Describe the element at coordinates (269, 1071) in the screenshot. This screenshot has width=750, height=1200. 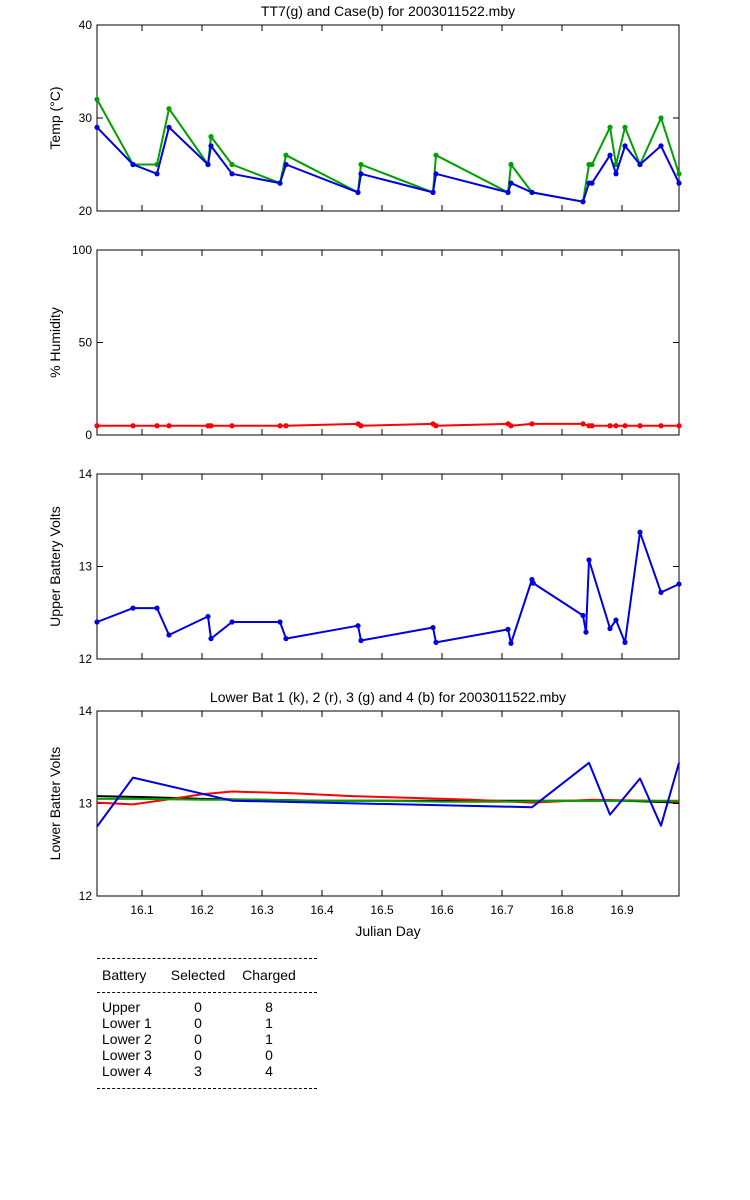
I see `charged-count: 4` at that location.